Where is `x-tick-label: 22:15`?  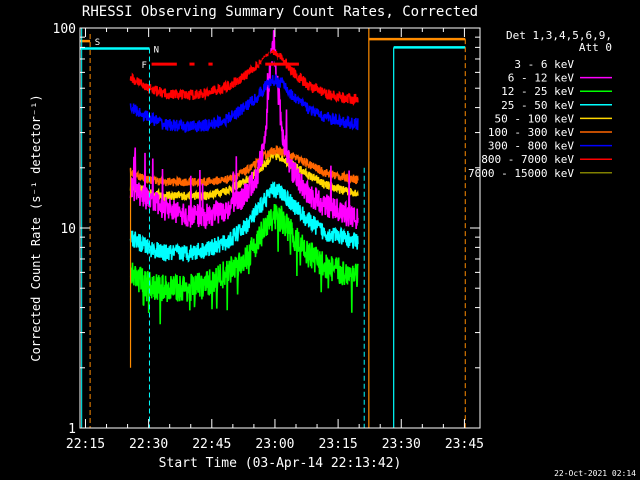 x-tick-label: 22:15 is located at coordinates (85, 444).